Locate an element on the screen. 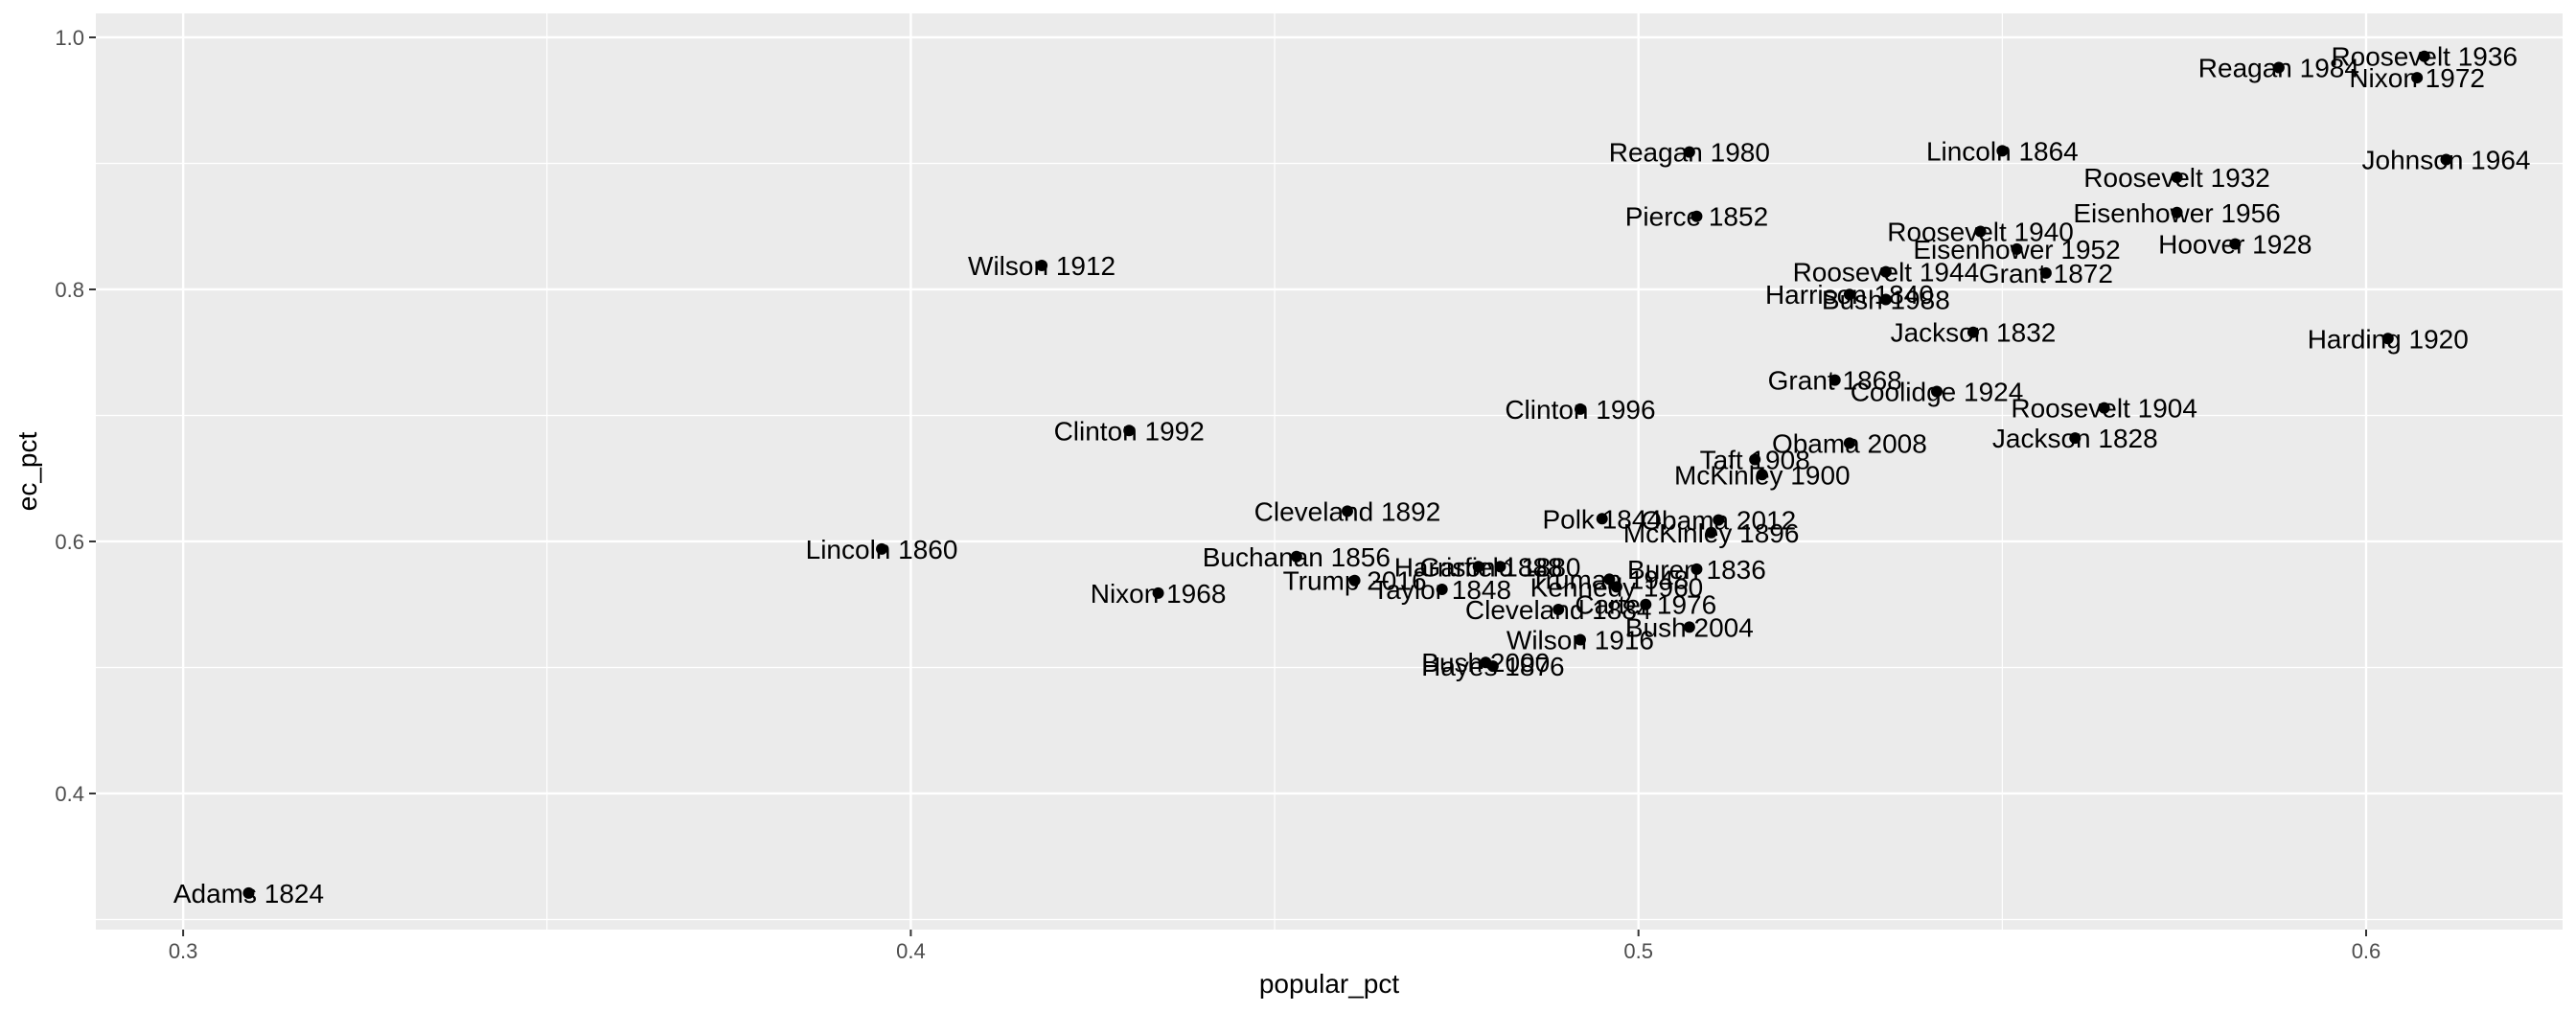  point-label: Wilson 1916 is located at coordinates (1580, 641).